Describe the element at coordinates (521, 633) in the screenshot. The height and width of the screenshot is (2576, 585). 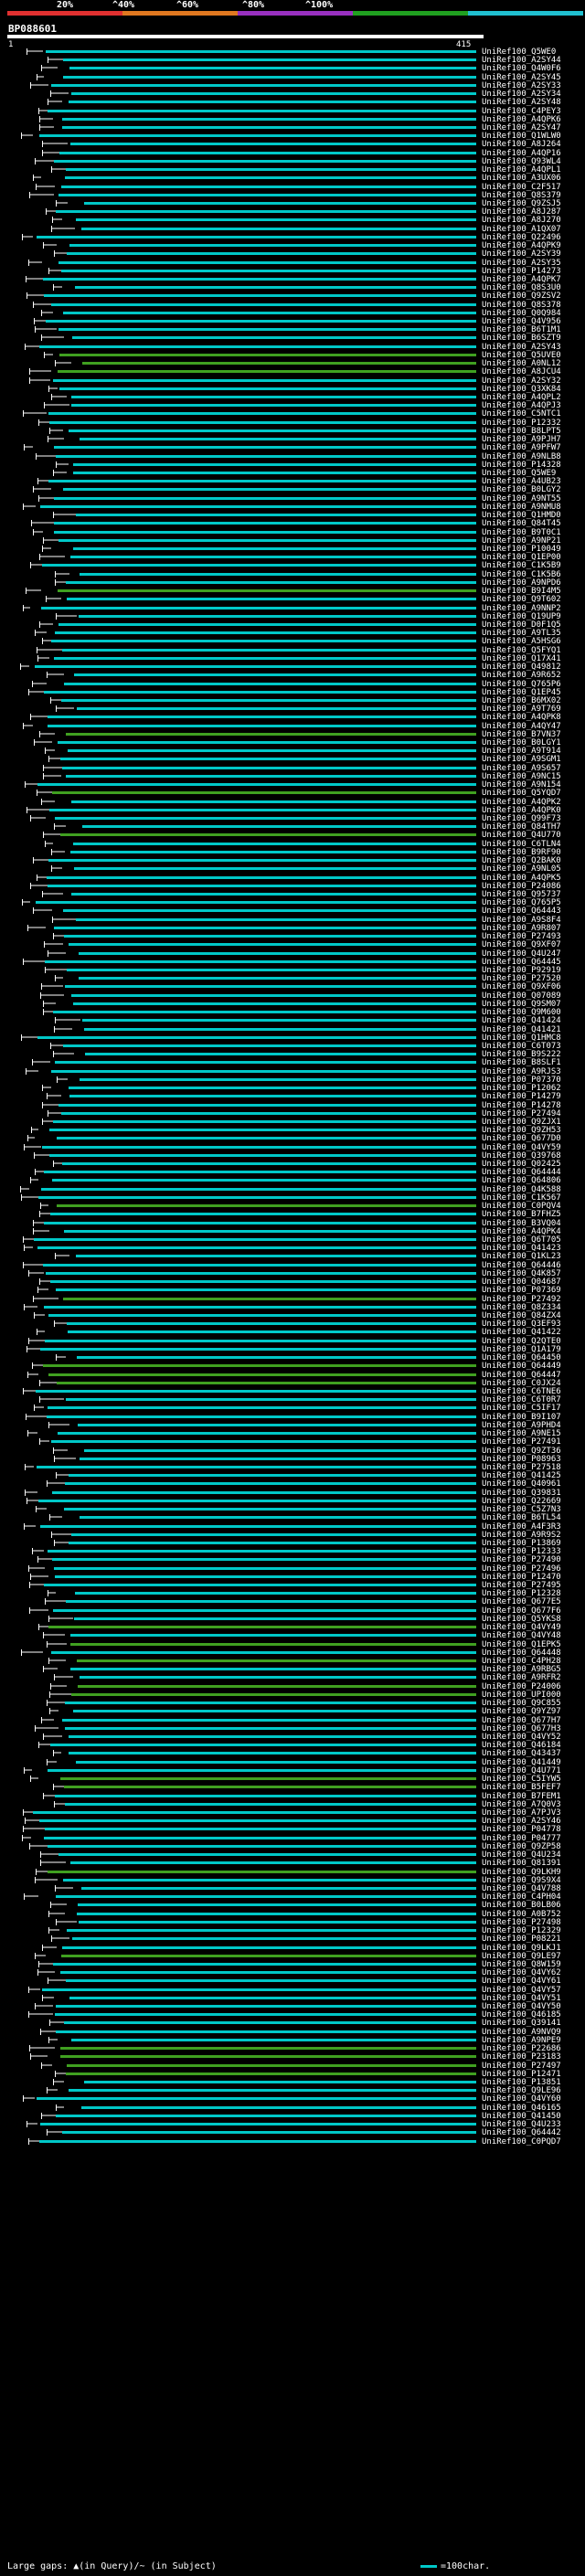
I see `hit-label: UniRef100_A9TL35` at that location.